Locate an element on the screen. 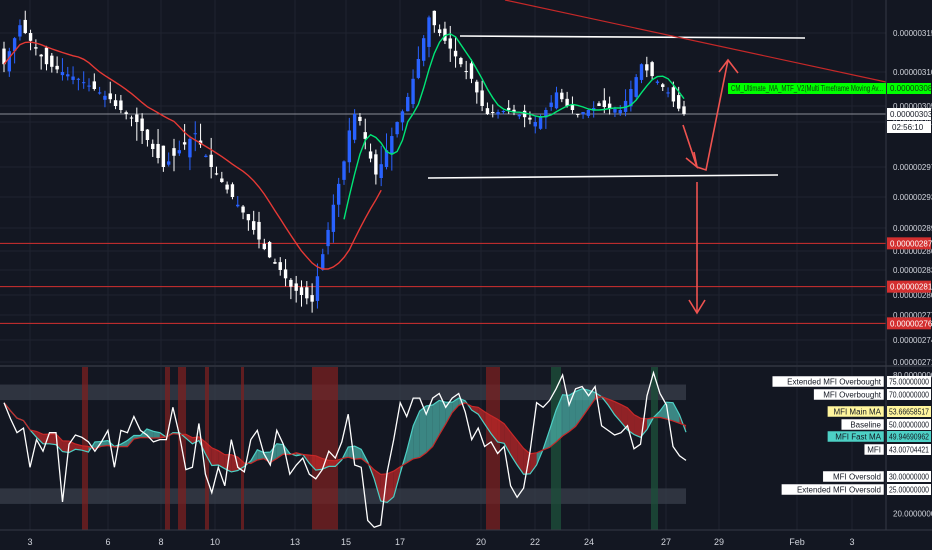 The width and height of the screenshot is (932, 550). time-tick-label: 27 is located at coordinates (666, 542).